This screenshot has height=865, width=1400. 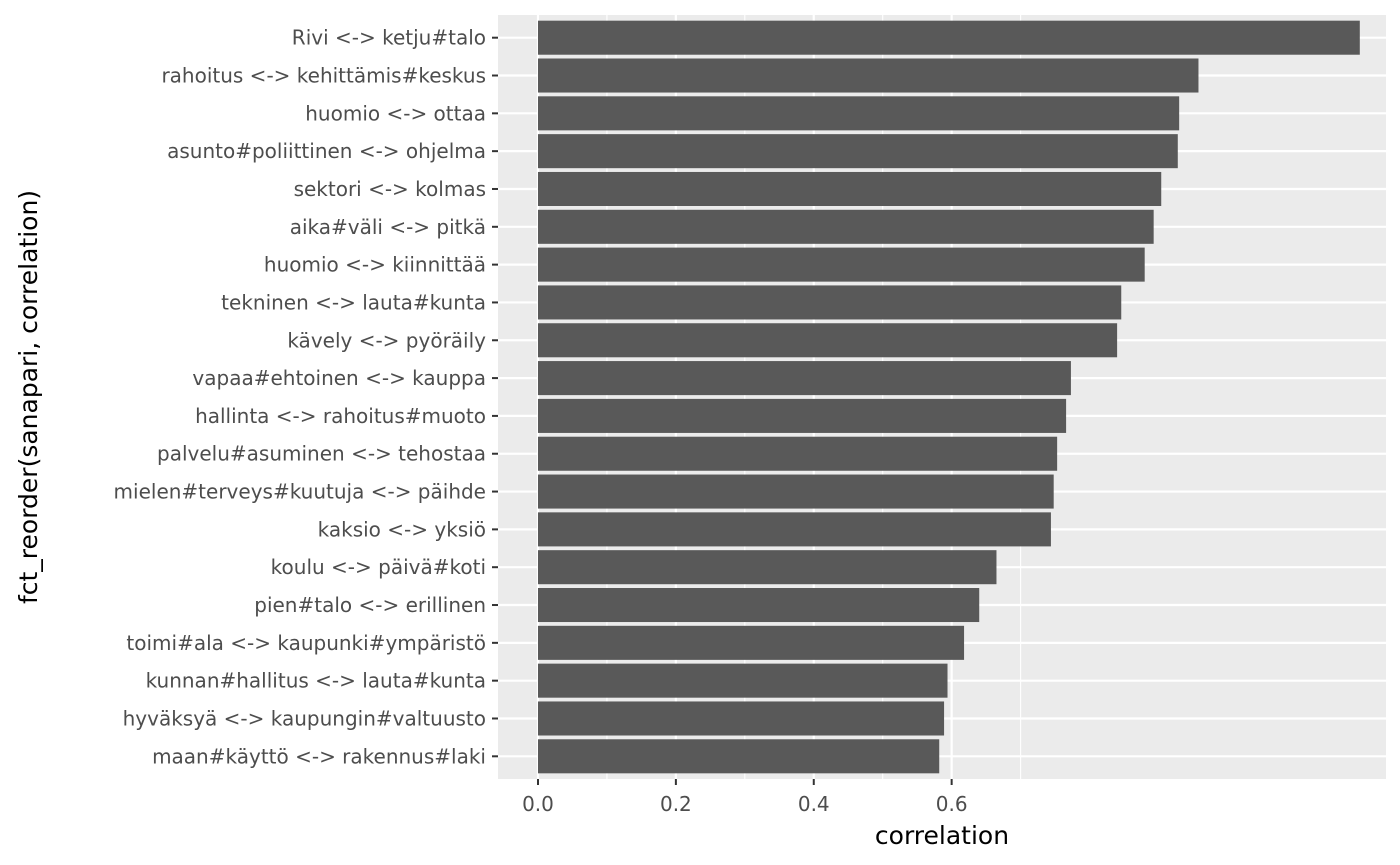 What do you see at coordinates (378, 567) in the screenshot?
I see `y-tick-label: koulu <-> päivä#koti` at bounding box center [378, 567].